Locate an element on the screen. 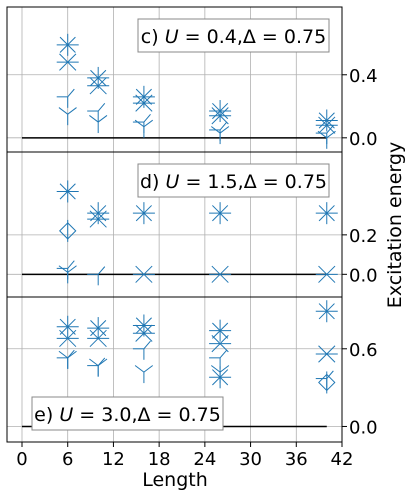 The height and width of the screenshot is (498, 410). x-axis-title: Length is located at coordinates (175, 480).